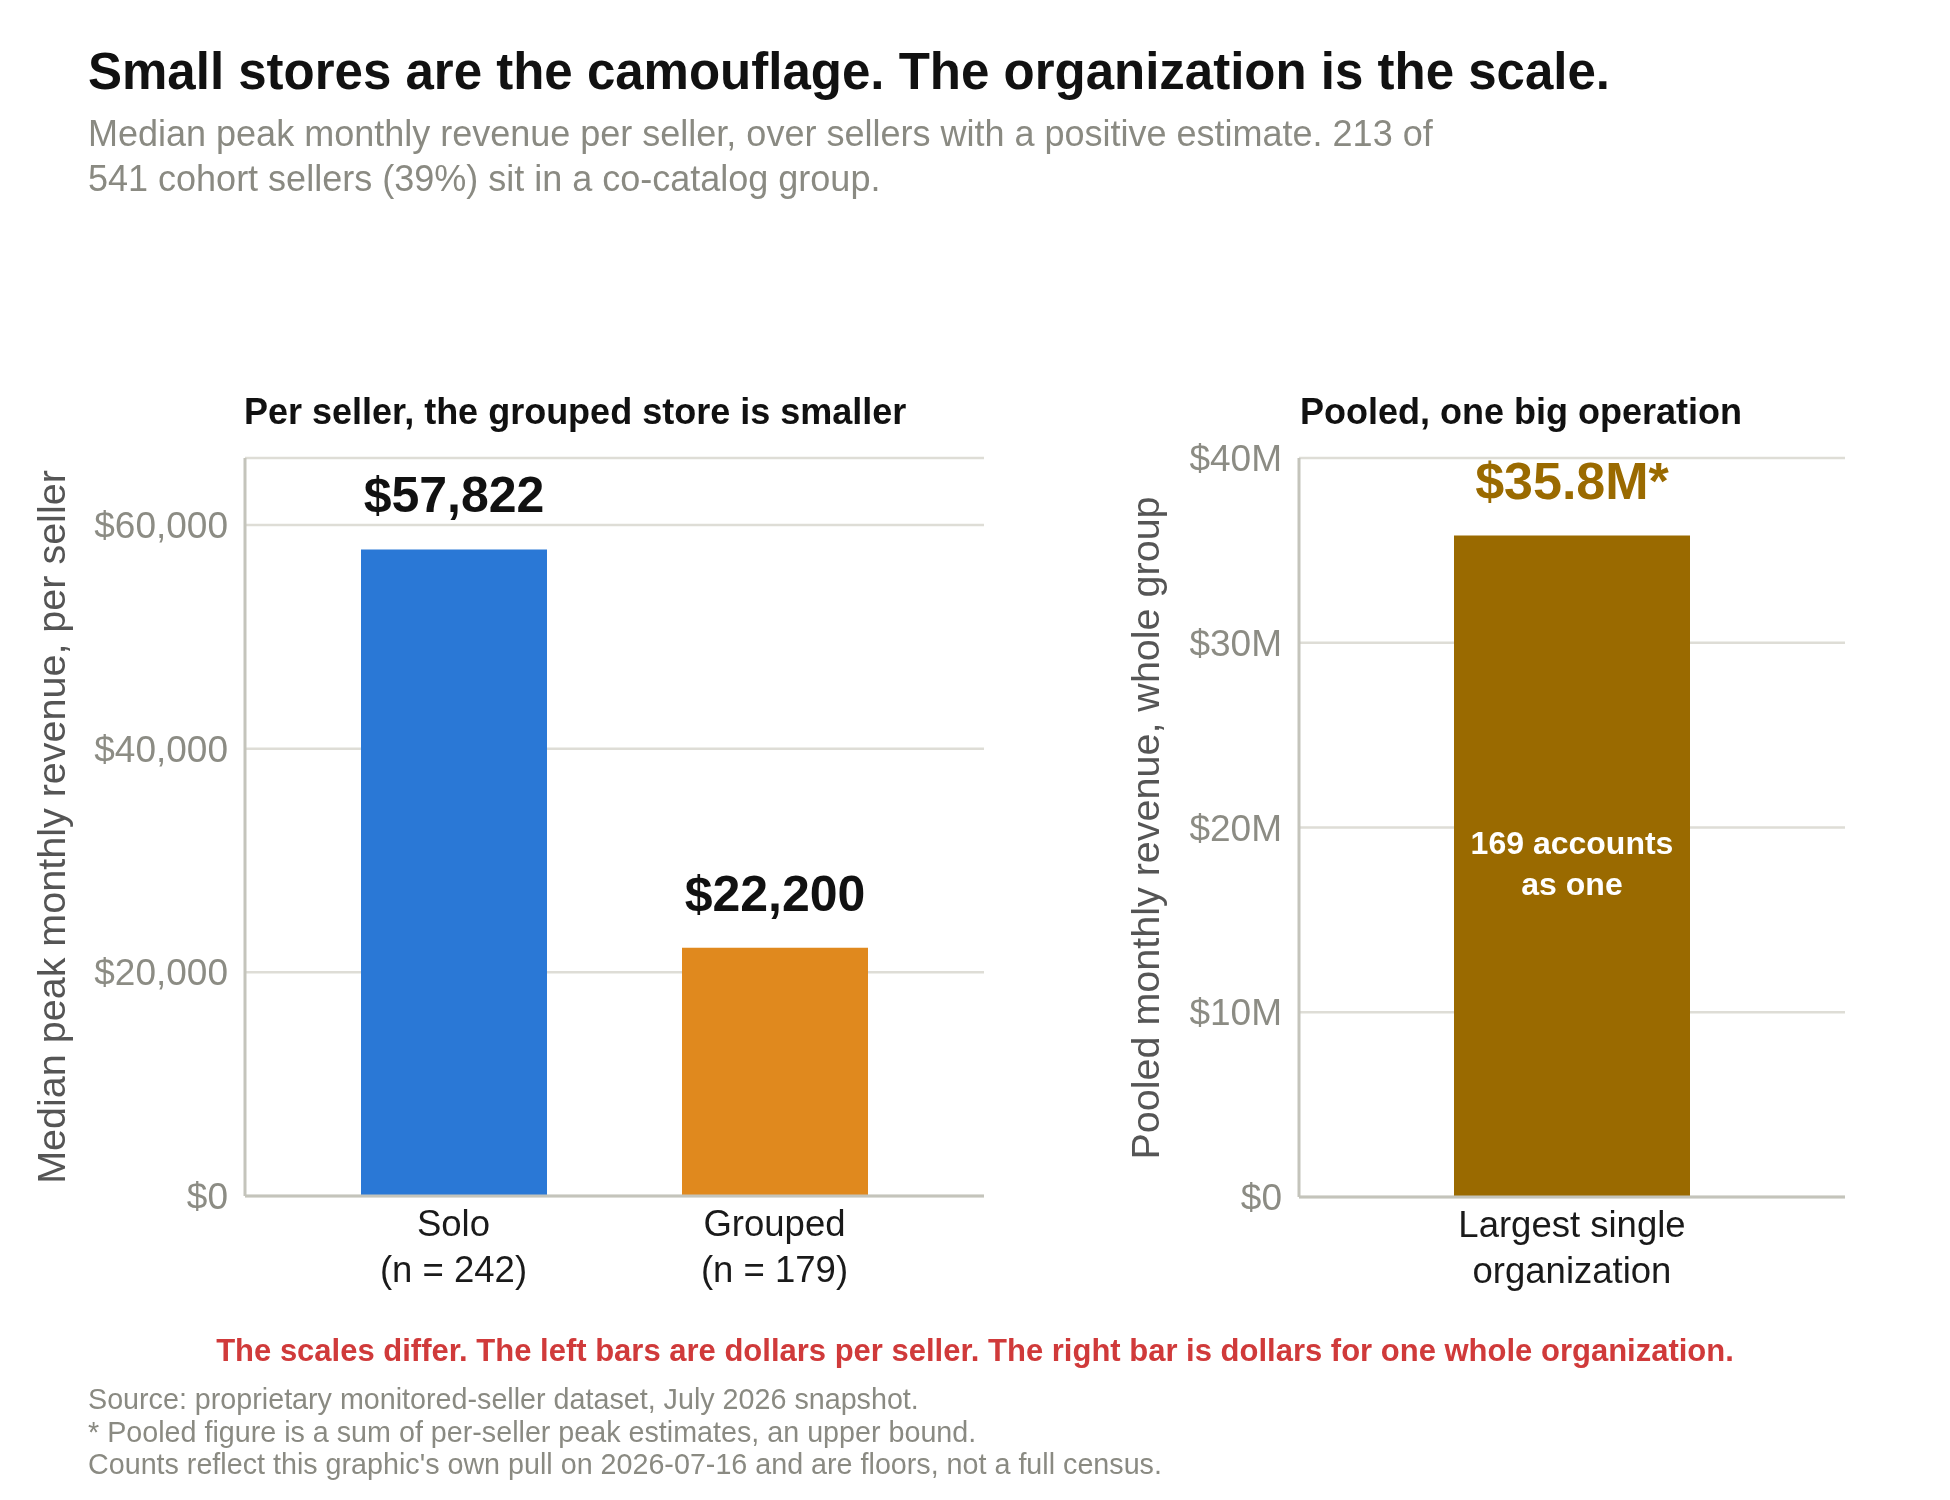  Describe the element at coordinates (1235, 643) in the screenshot. I see `y-tick-label: $30M` at that location.